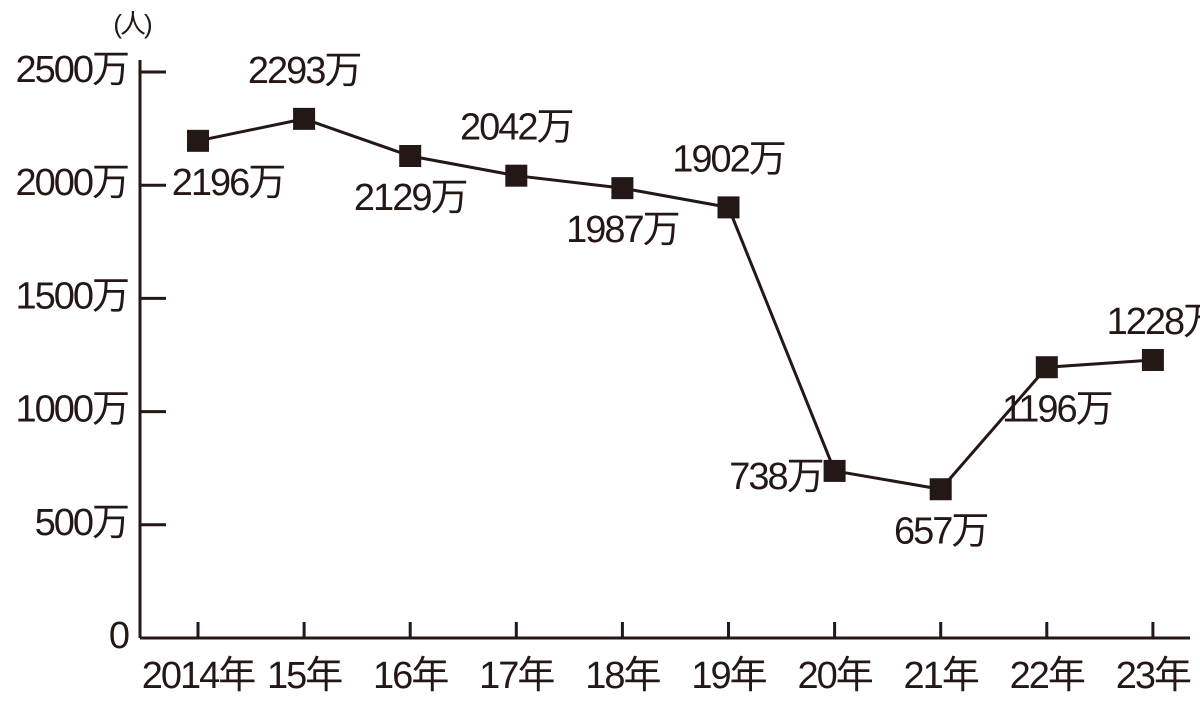 This screenshot has height=713, width=1200. Describe the element at coordinates (304, 71) in the screenshot. I see `data-label: 2293万` at that location.